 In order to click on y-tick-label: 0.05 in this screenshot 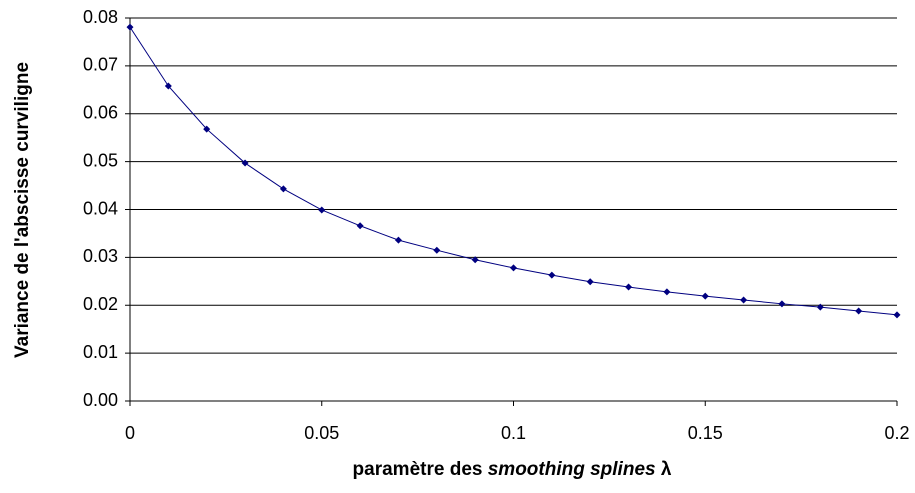, I will do `click(100, 160)`.